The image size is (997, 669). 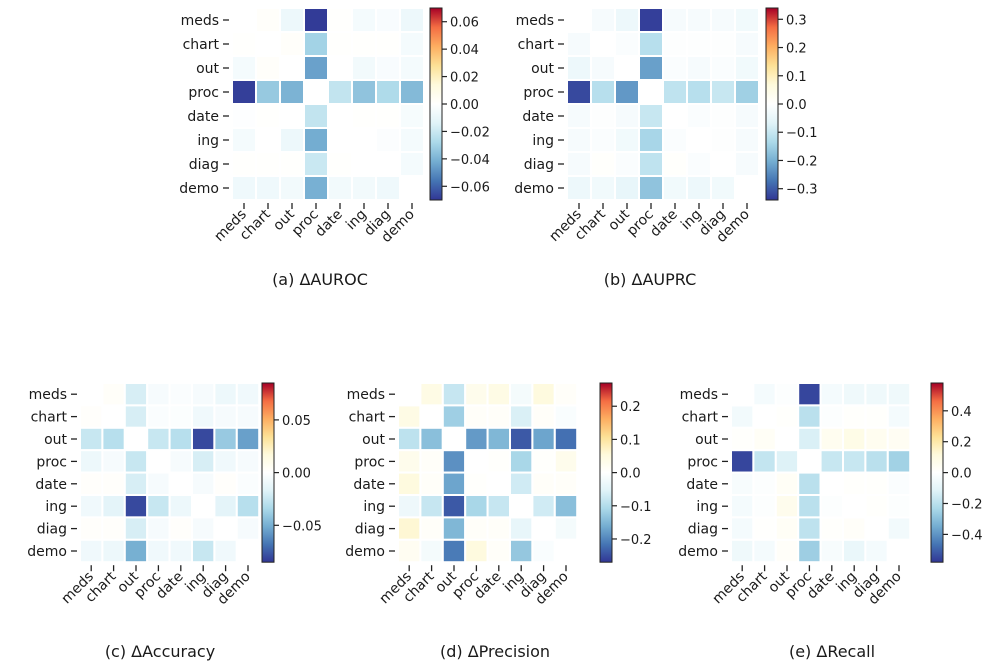 What do you see at coordinates (821, 586) in the screenshot?
I see `x-tick-label-date: date` at bounding box center [821, 586].